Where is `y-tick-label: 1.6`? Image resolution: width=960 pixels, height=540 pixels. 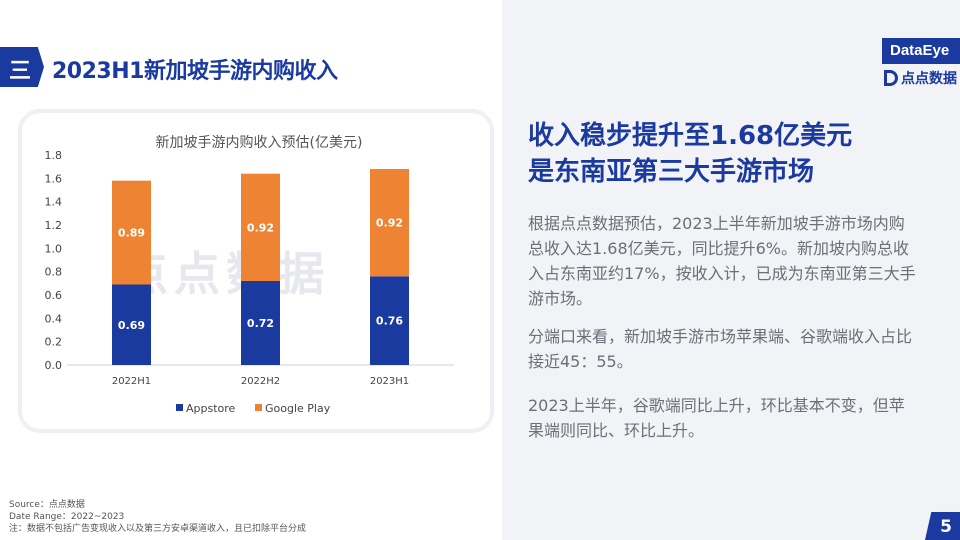
y-tick-label: 1.6 is located at coordinates (54, 178).